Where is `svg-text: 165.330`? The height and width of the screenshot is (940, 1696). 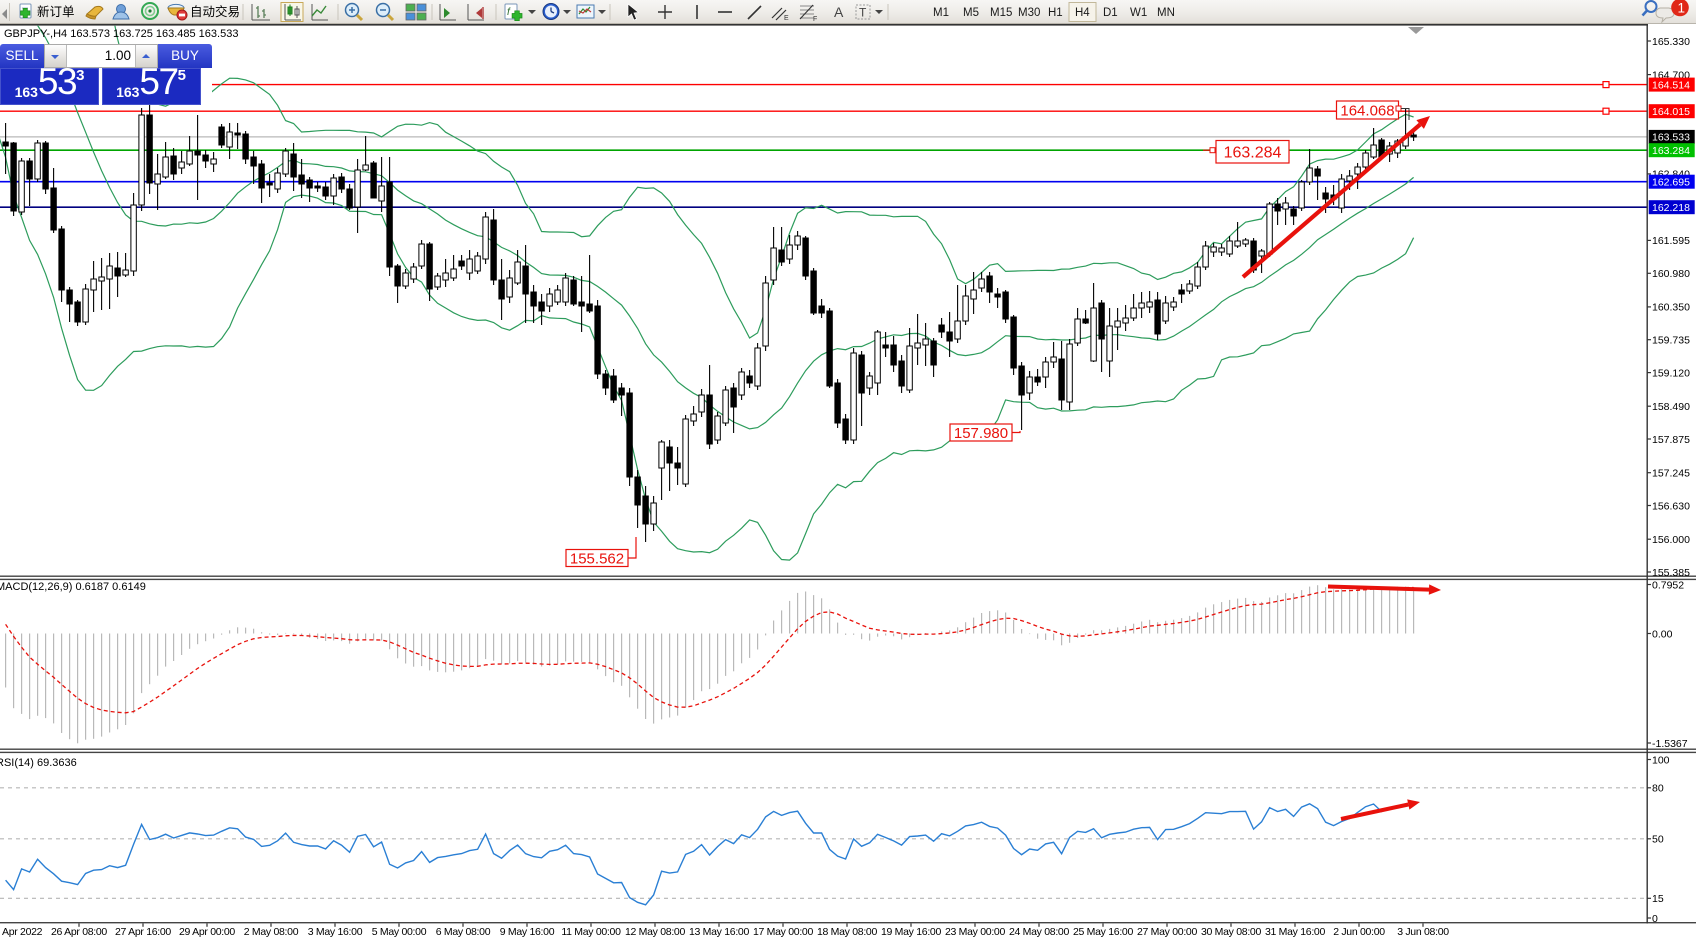
svg-text: 165.330 is located at coordinates (1671, 42).